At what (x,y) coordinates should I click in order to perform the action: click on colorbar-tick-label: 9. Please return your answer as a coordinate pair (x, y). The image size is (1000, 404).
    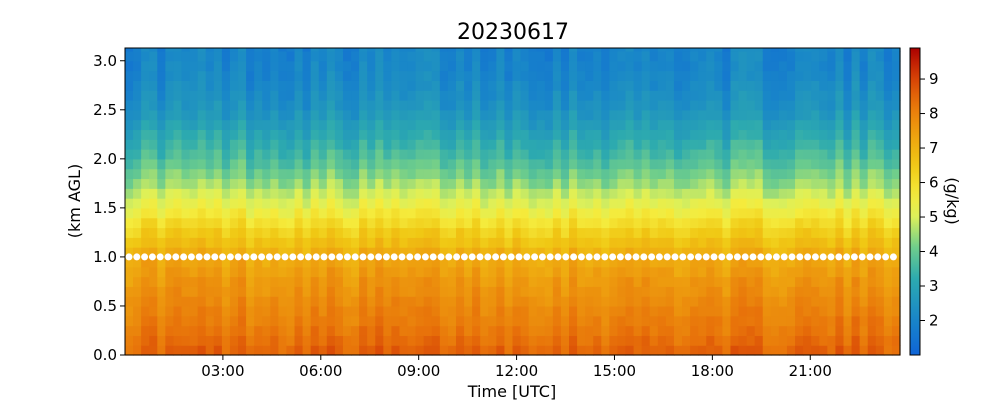
    Looking at the image, I should click on (934, 79).